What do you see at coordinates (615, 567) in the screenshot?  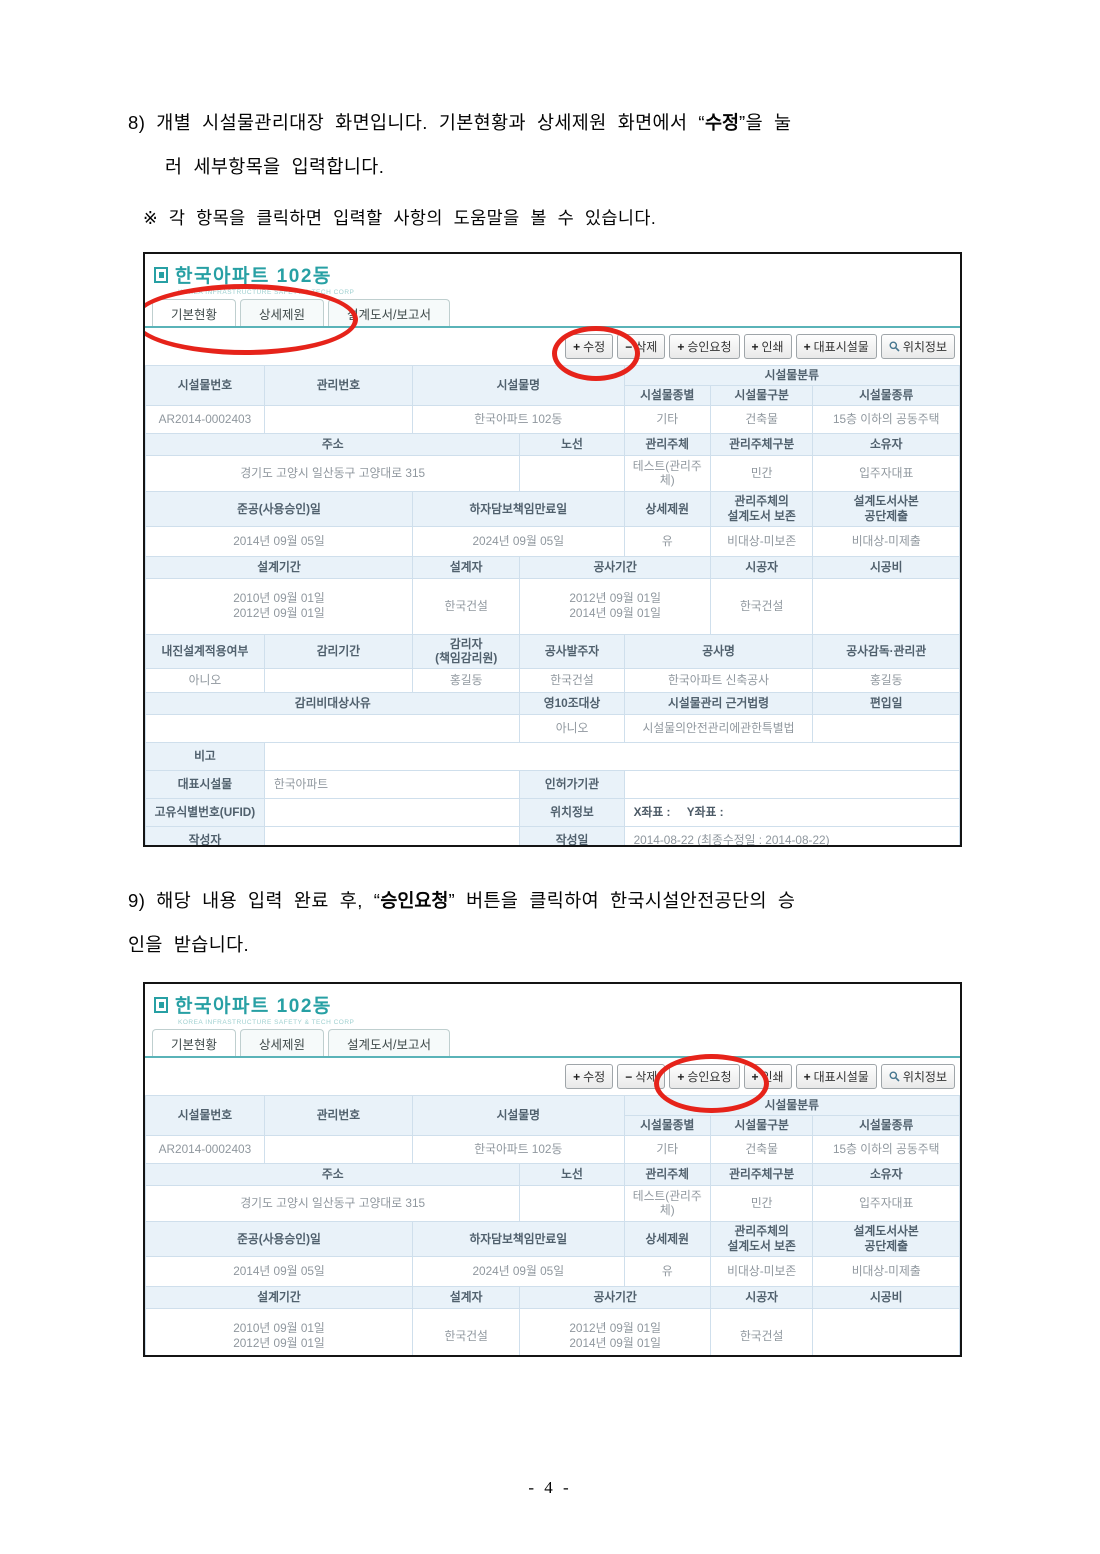 I see `field-label-cell: 공사기간` at bounding box center [615, 567].